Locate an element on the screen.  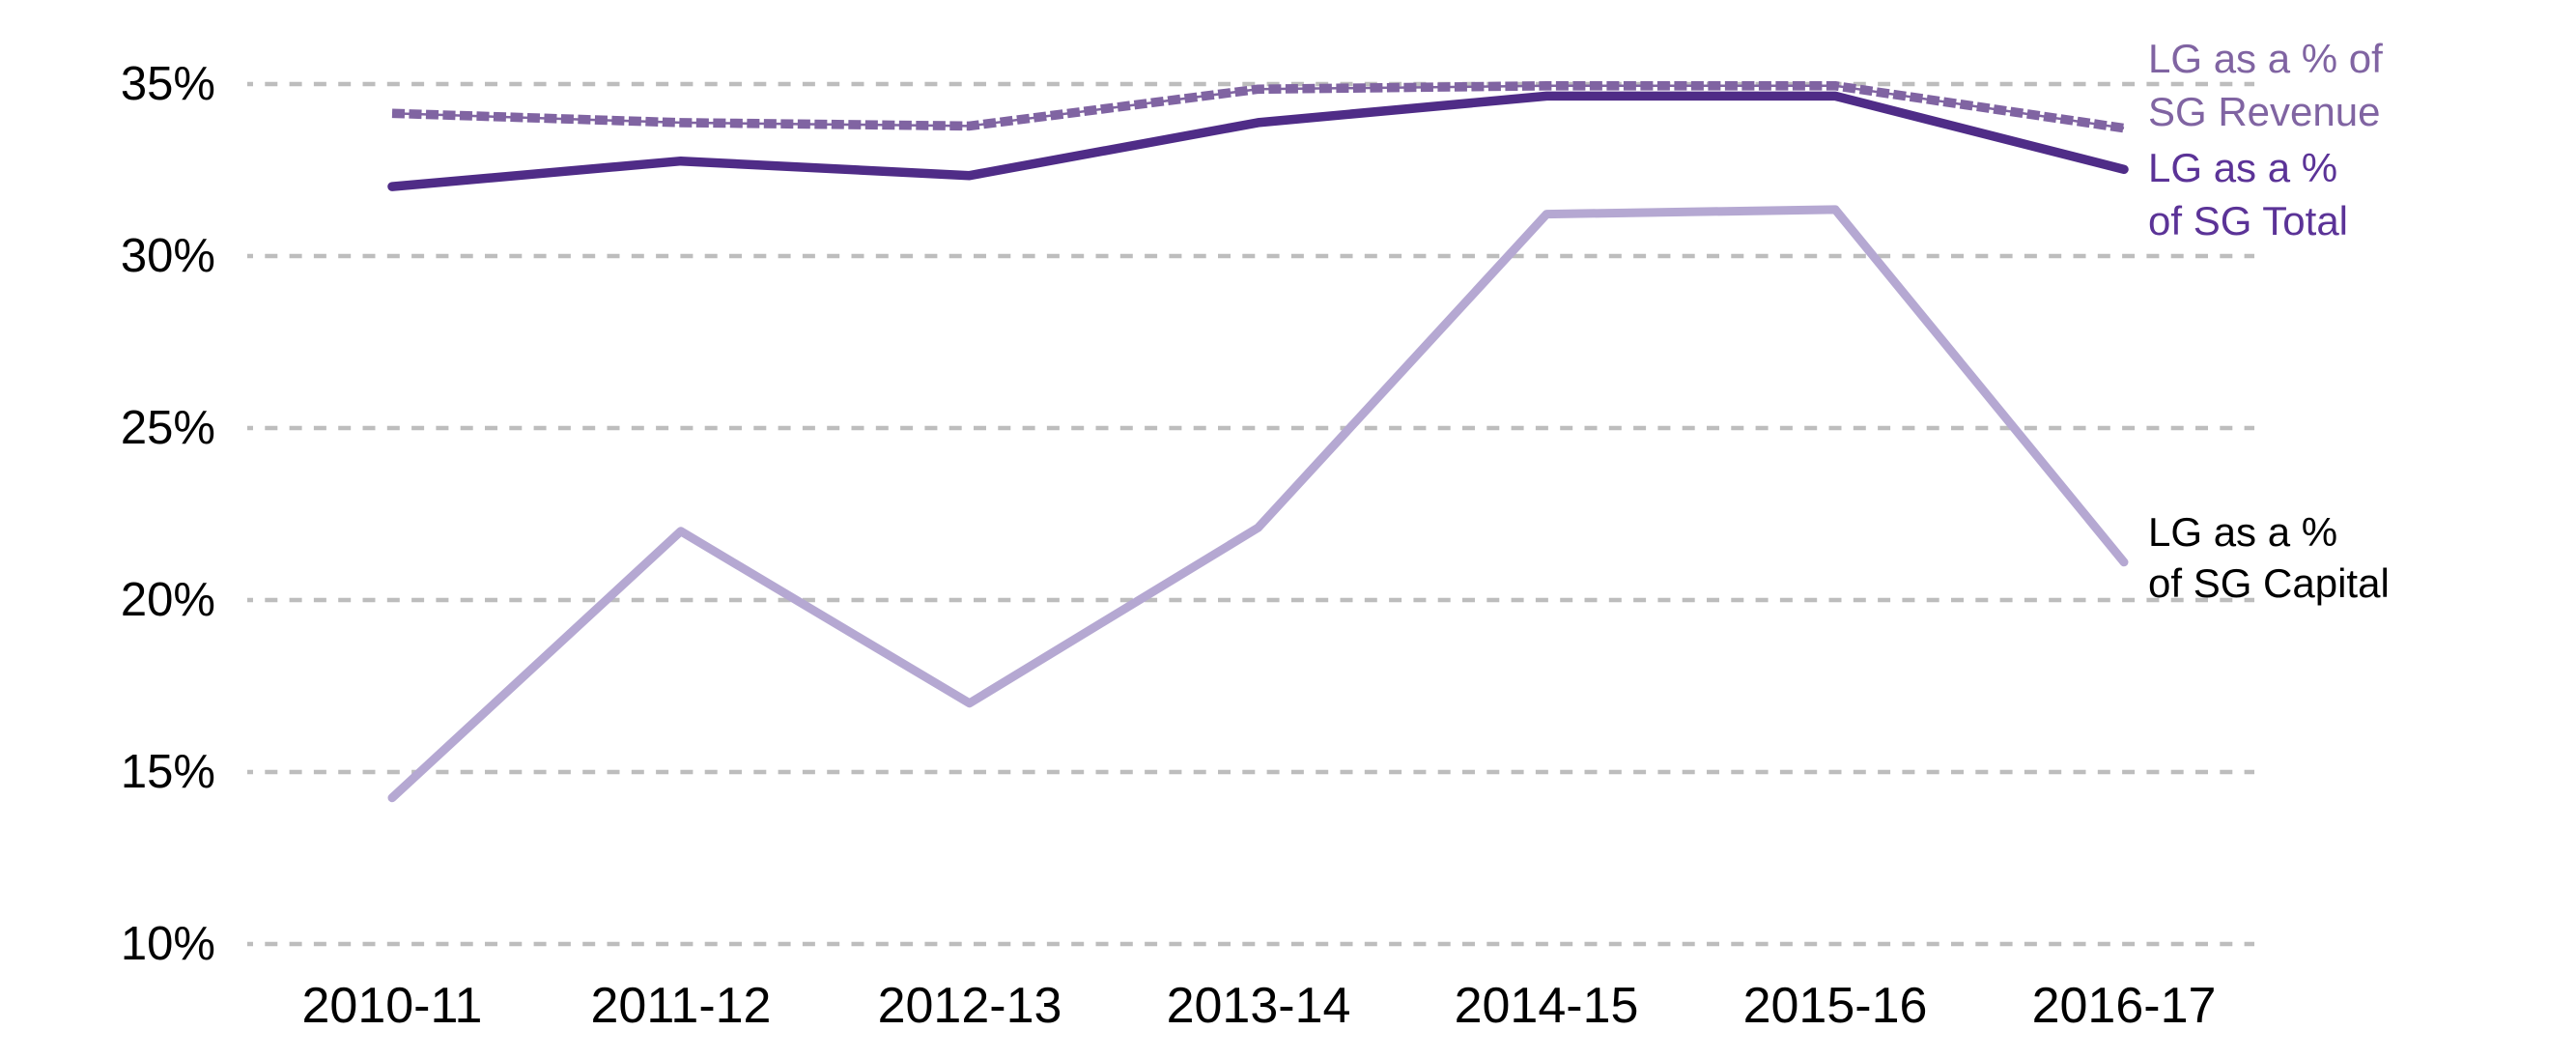
svg-text: 2016-17 is located at coordinates (2124, 1006).